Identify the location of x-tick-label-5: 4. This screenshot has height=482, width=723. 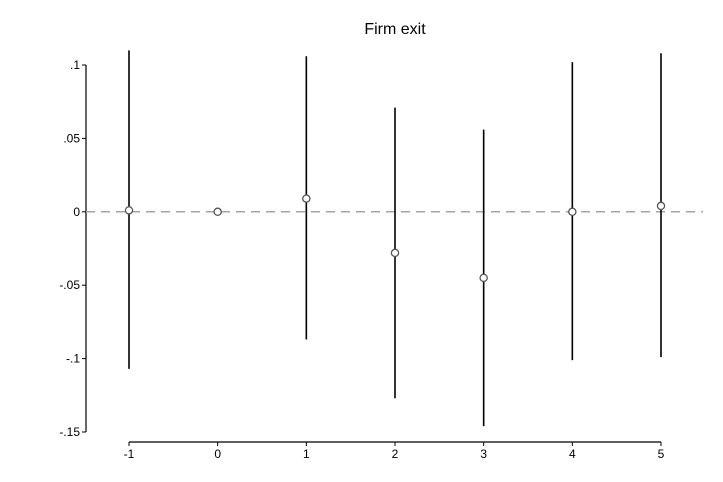
(572, 454).